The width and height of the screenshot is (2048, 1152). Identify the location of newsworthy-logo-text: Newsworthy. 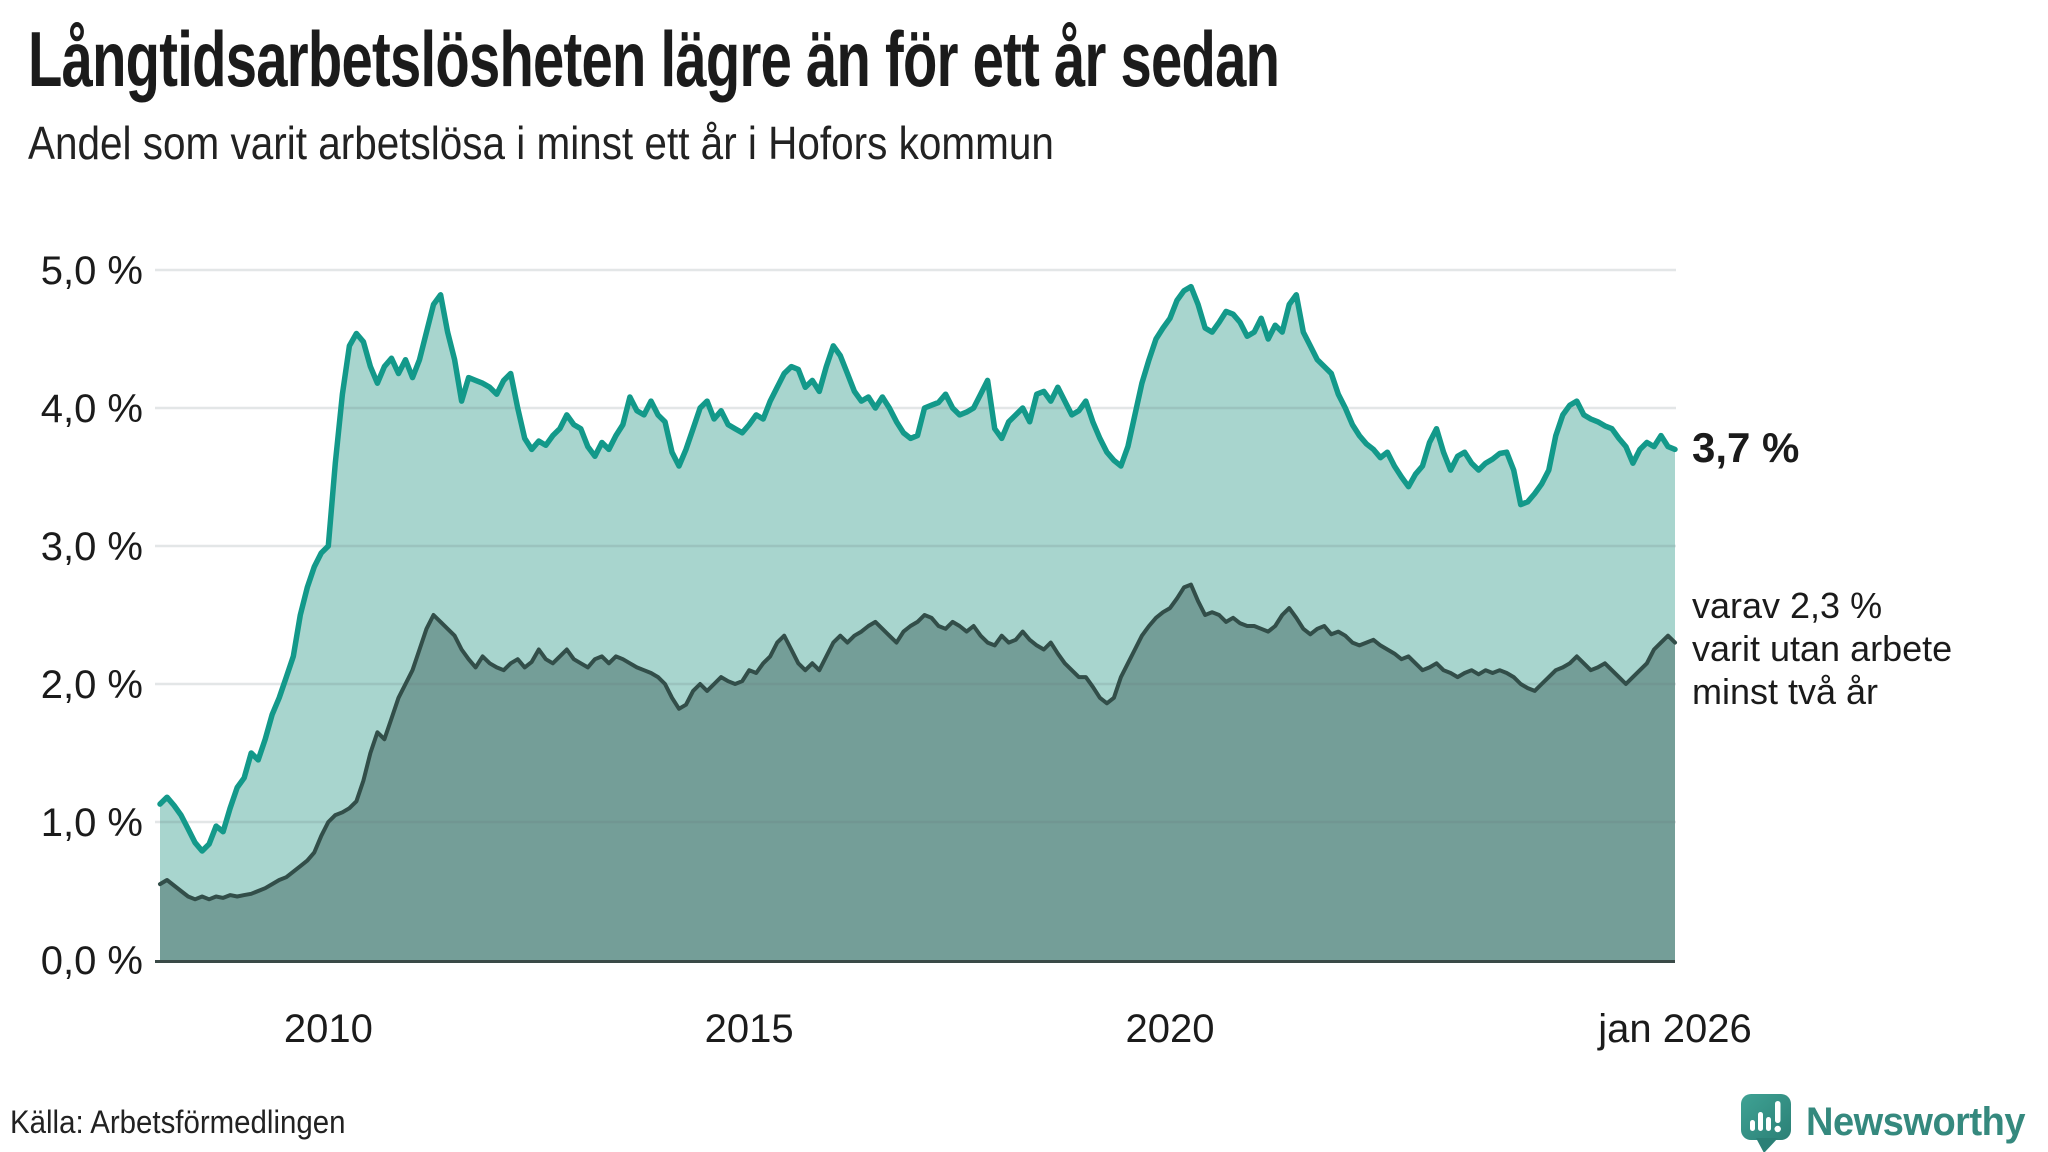
(1916, 1121).